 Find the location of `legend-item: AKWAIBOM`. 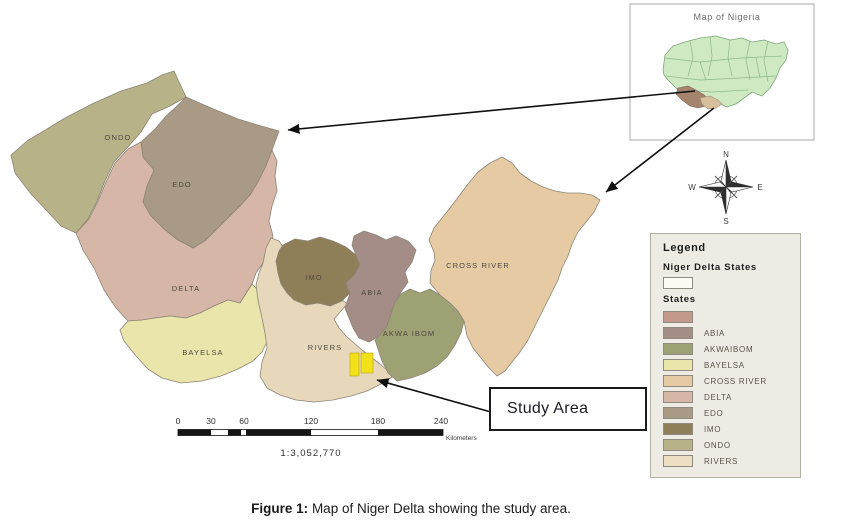

legend-item: AKWAIBOM is located at coordinates (728, 349).